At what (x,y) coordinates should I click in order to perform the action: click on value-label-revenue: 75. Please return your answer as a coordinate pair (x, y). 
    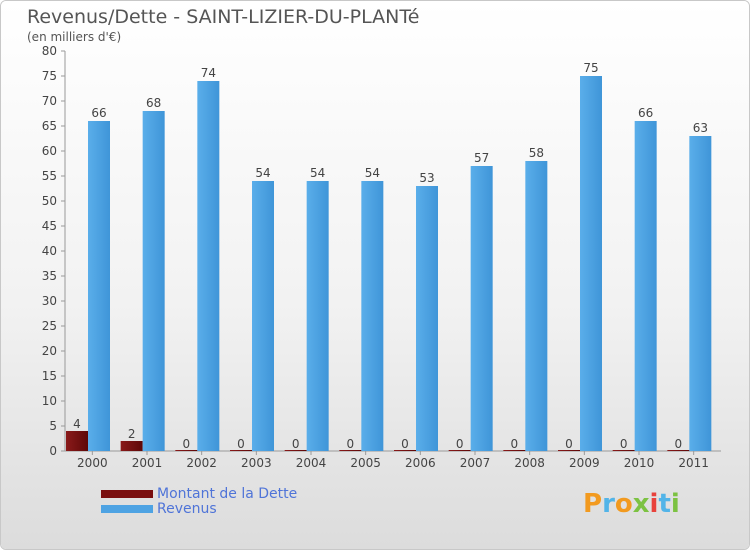
    Looking at the image, I should click on (590, 68).